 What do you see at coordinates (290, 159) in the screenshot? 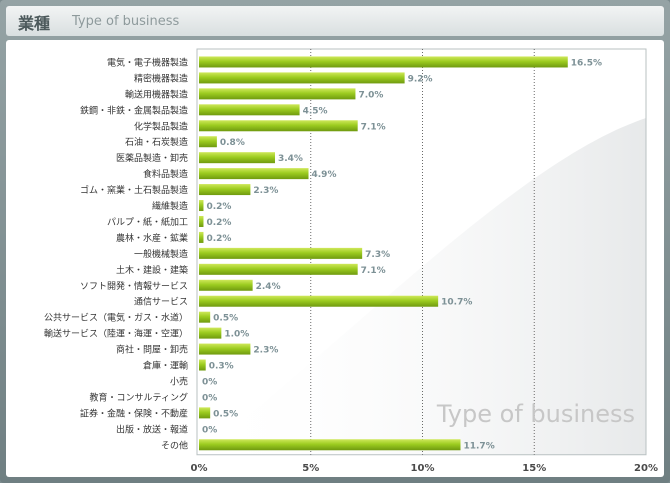
I see `value-label: 3.4%` at bounding box center [290, 159].